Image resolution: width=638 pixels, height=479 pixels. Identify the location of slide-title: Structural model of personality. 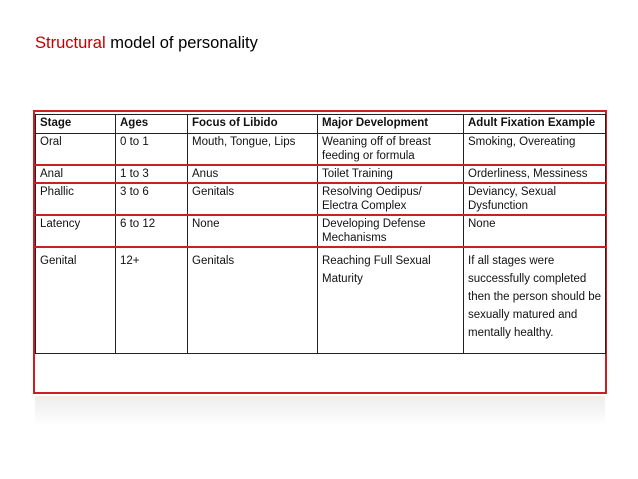
(146, 43).